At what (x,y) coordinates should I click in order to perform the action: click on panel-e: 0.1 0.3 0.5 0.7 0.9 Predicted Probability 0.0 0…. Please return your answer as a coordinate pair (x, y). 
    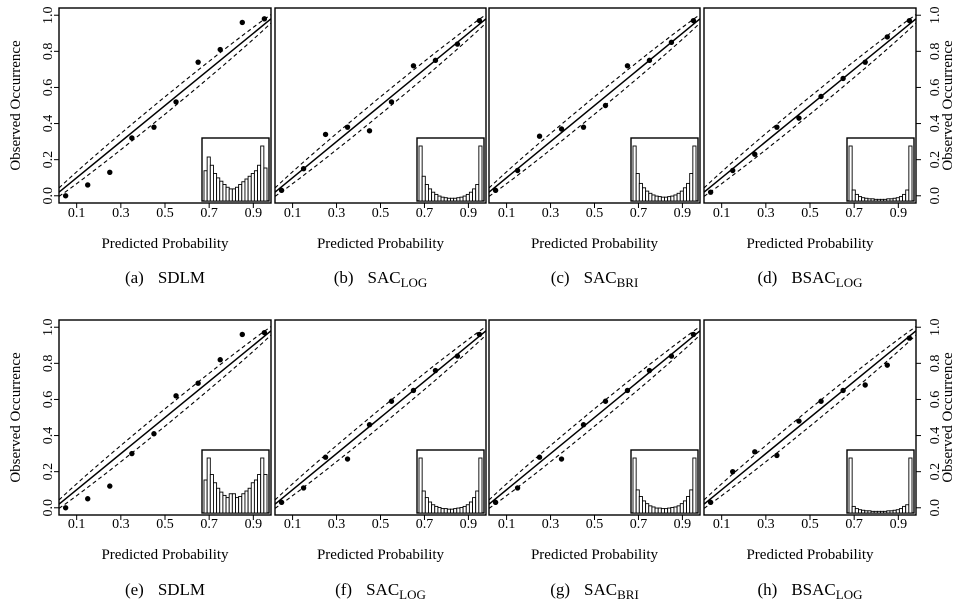
    Looking at the image, I should click on (140, 458).